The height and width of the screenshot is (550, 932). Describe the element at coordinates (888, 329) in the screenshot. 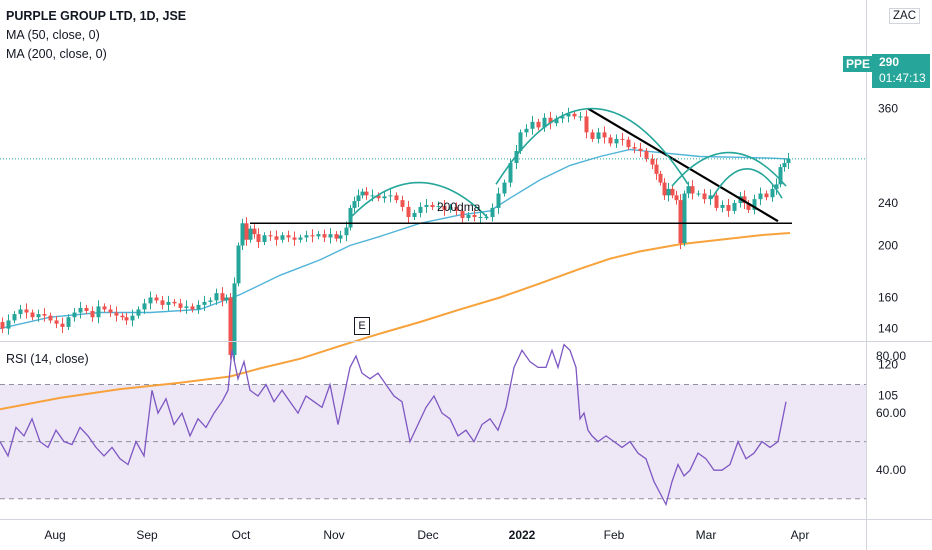

I see `price-tick-label: 140` at that location.